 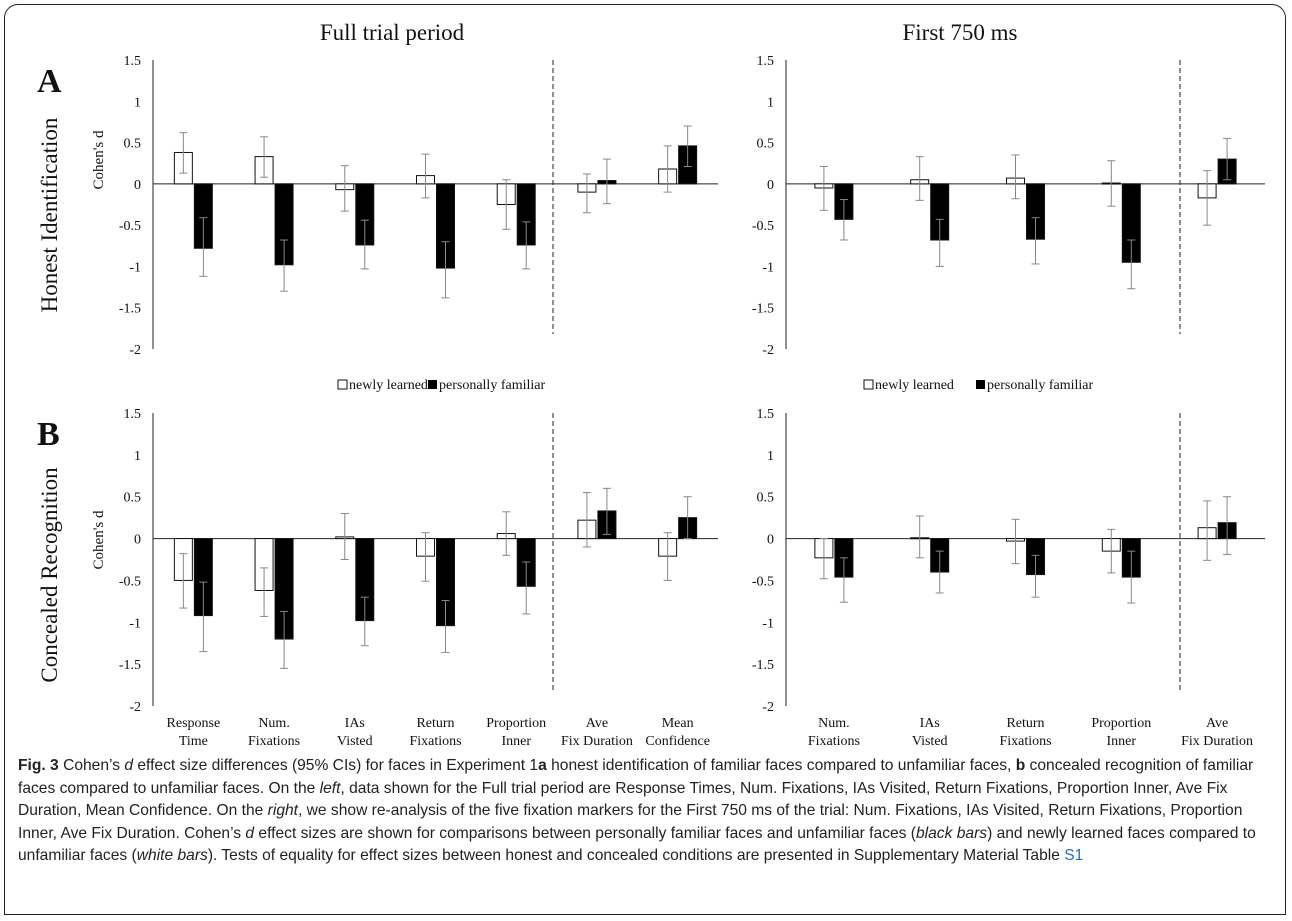 I want to click on caption-italic: right, so click(x=282, y=810).